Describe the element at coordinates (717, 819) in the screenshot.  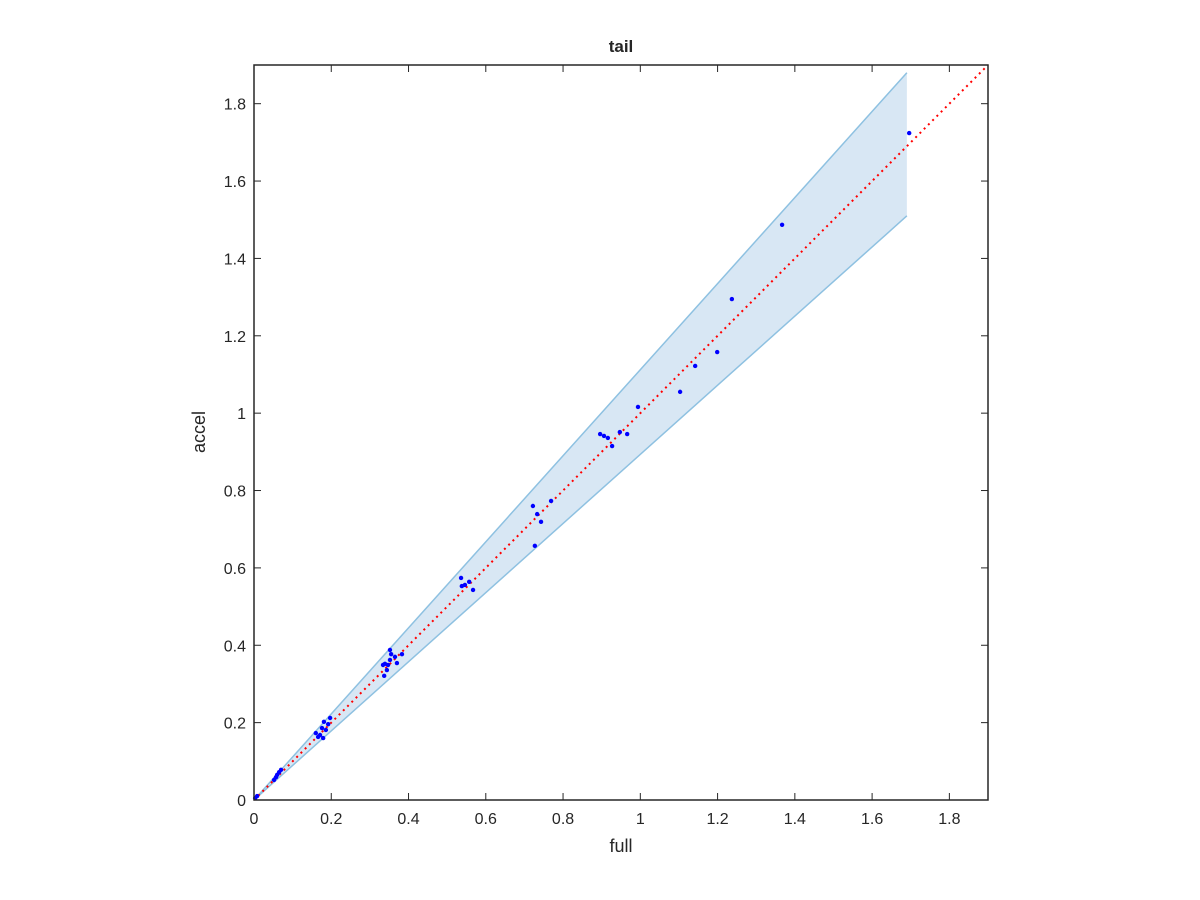
I see `x-tick-label: 1.2` at that location.